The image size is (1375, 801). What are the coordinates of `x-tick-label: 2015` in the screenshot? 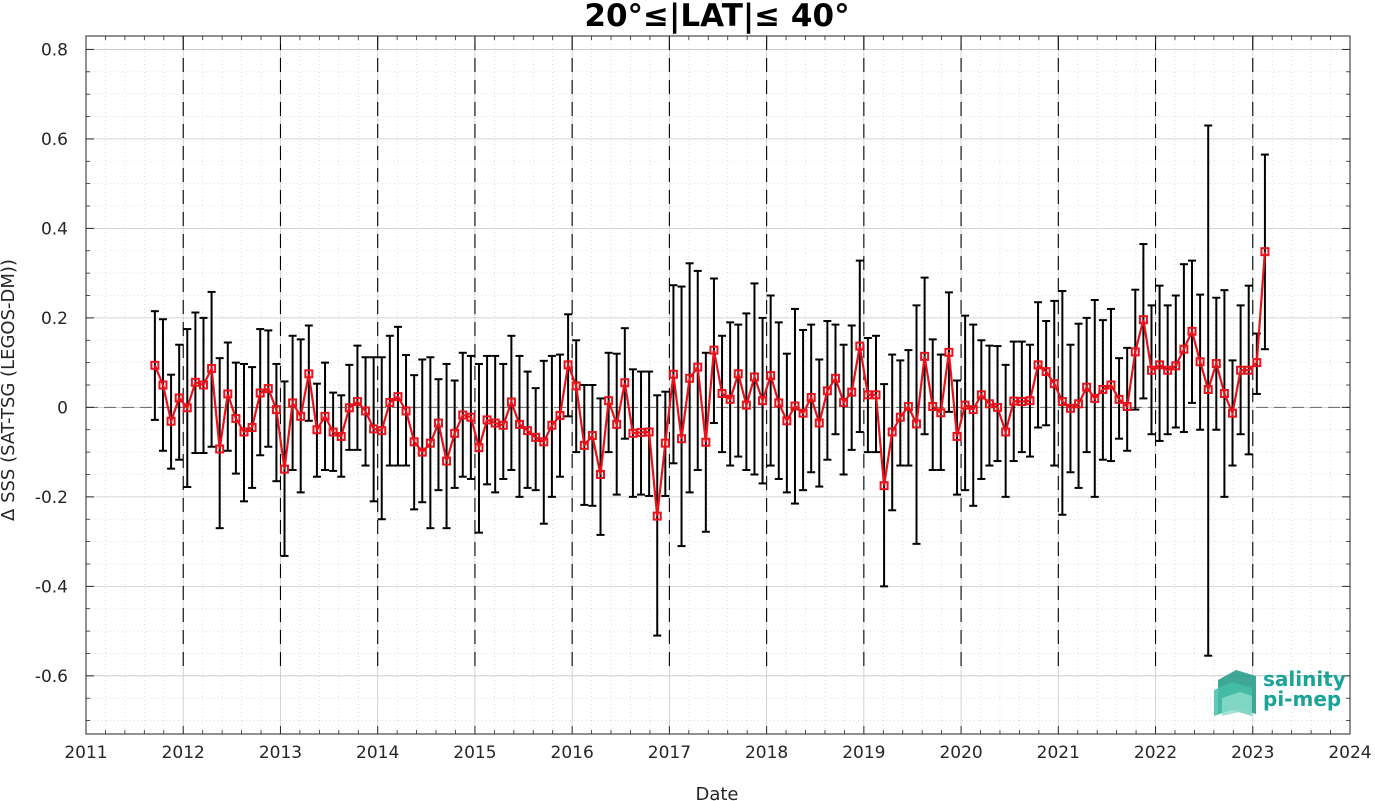 It's located at (474, 753).